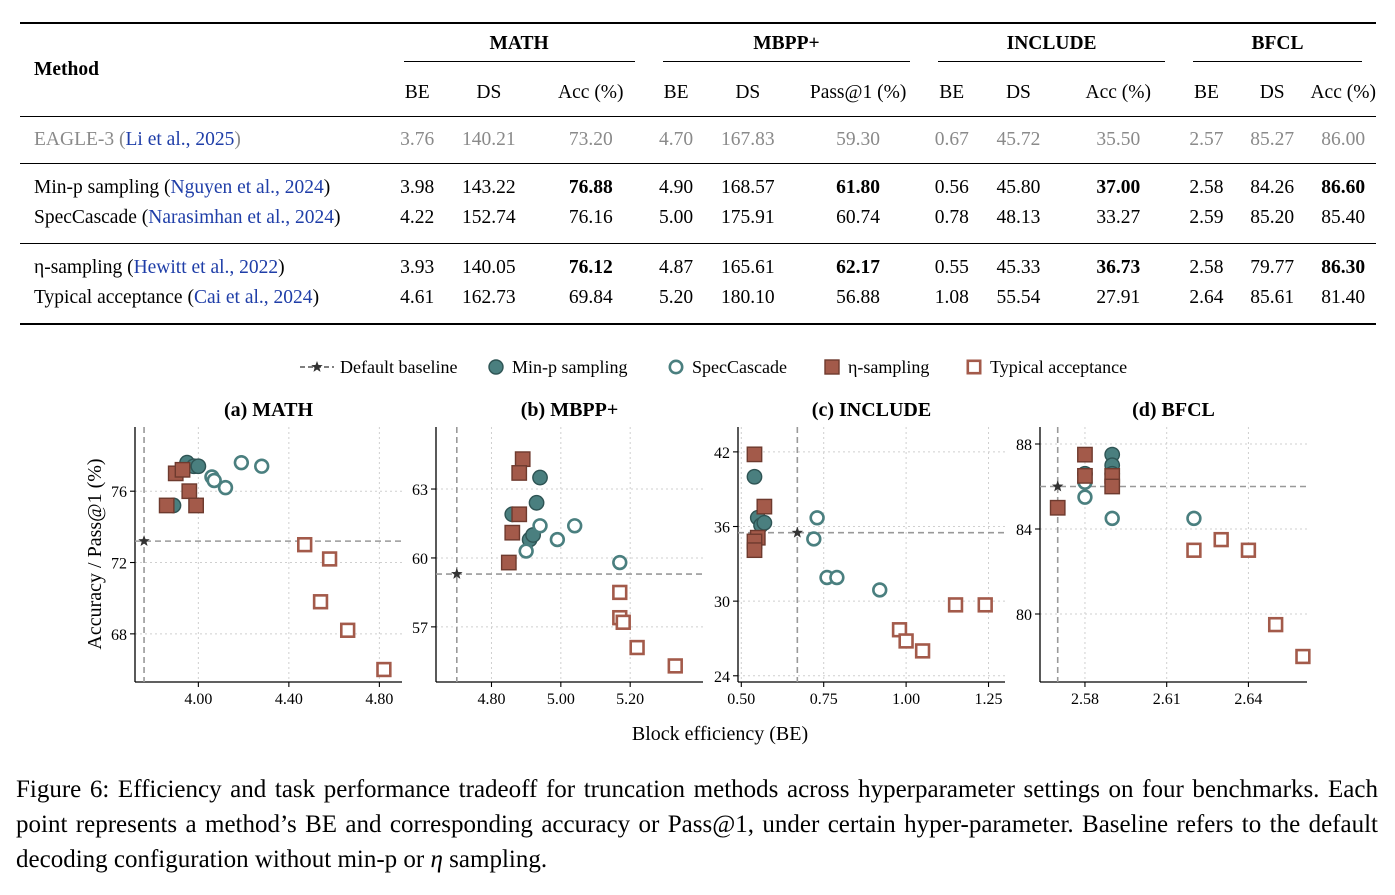 This screenshot has width=1395, height=895. What do you see at coordinates (722, 453) in the screenshot?
I see `y-tick-label: 42` at bounding box center [722, 453].